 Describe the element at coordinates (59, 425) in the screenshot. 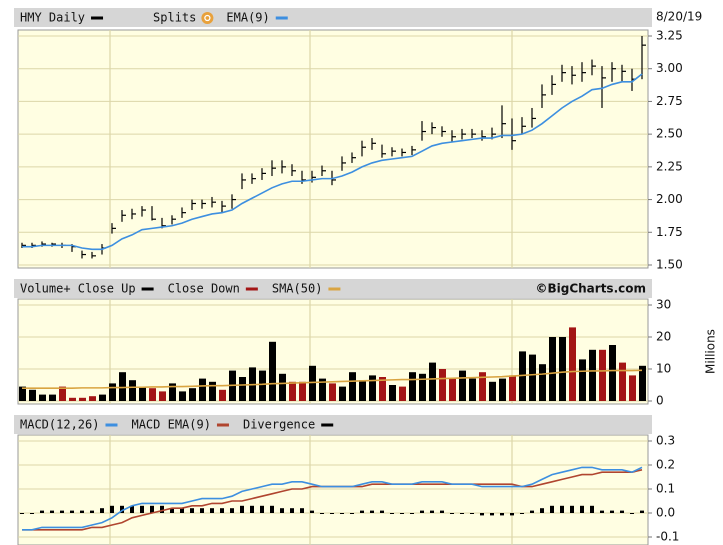

I see `legend-label: MACD(12,26)` at that location.